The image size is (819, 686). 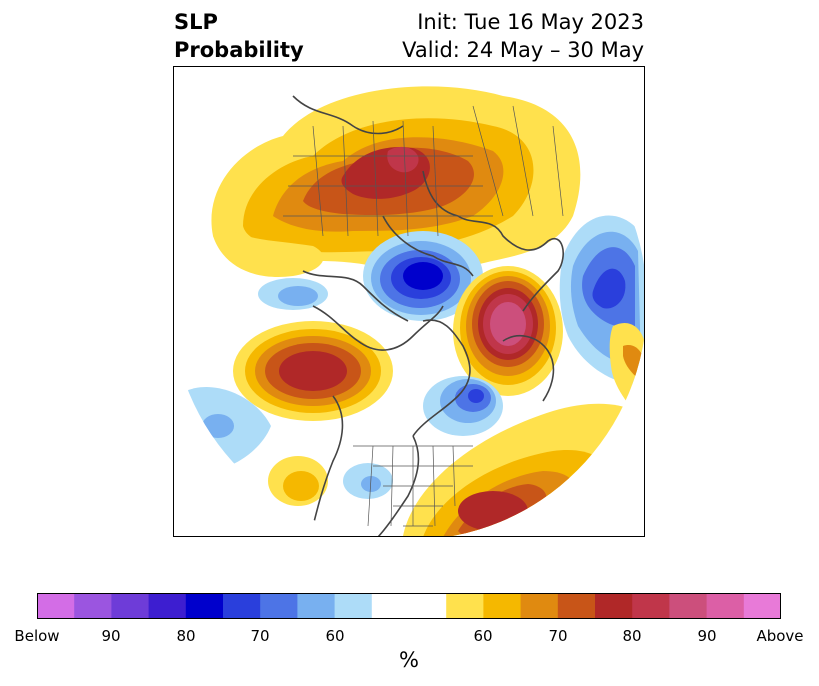 What do you see at coordinates (530, 22) in the screenshot?
I see `init-date: Init: Tue 16 May 2023` at bounding box center [530, 22].